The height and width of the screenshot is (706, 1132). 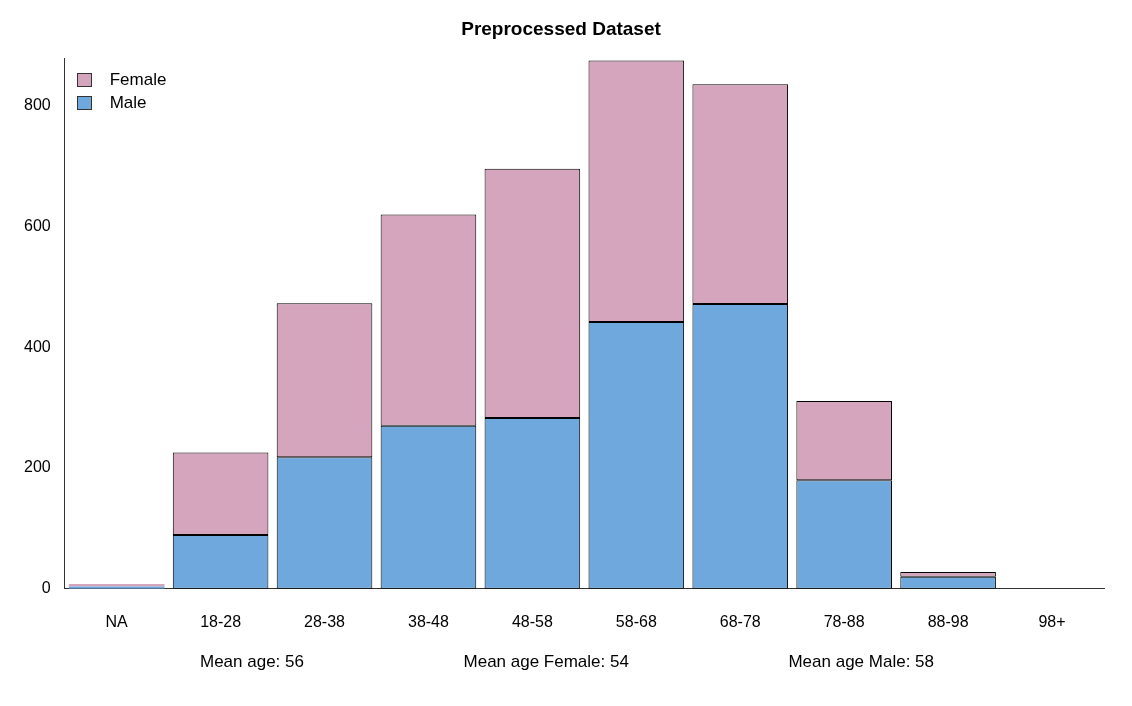 I want to click on x-tick-label: 18-28, so click(x=221, y=621).